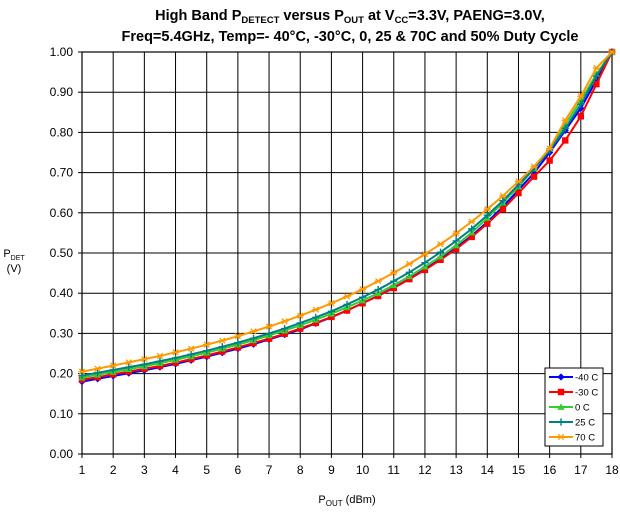  I want to click on legend: -40 C -30 C 0 C 25 C 70 C, so click(573, 408).